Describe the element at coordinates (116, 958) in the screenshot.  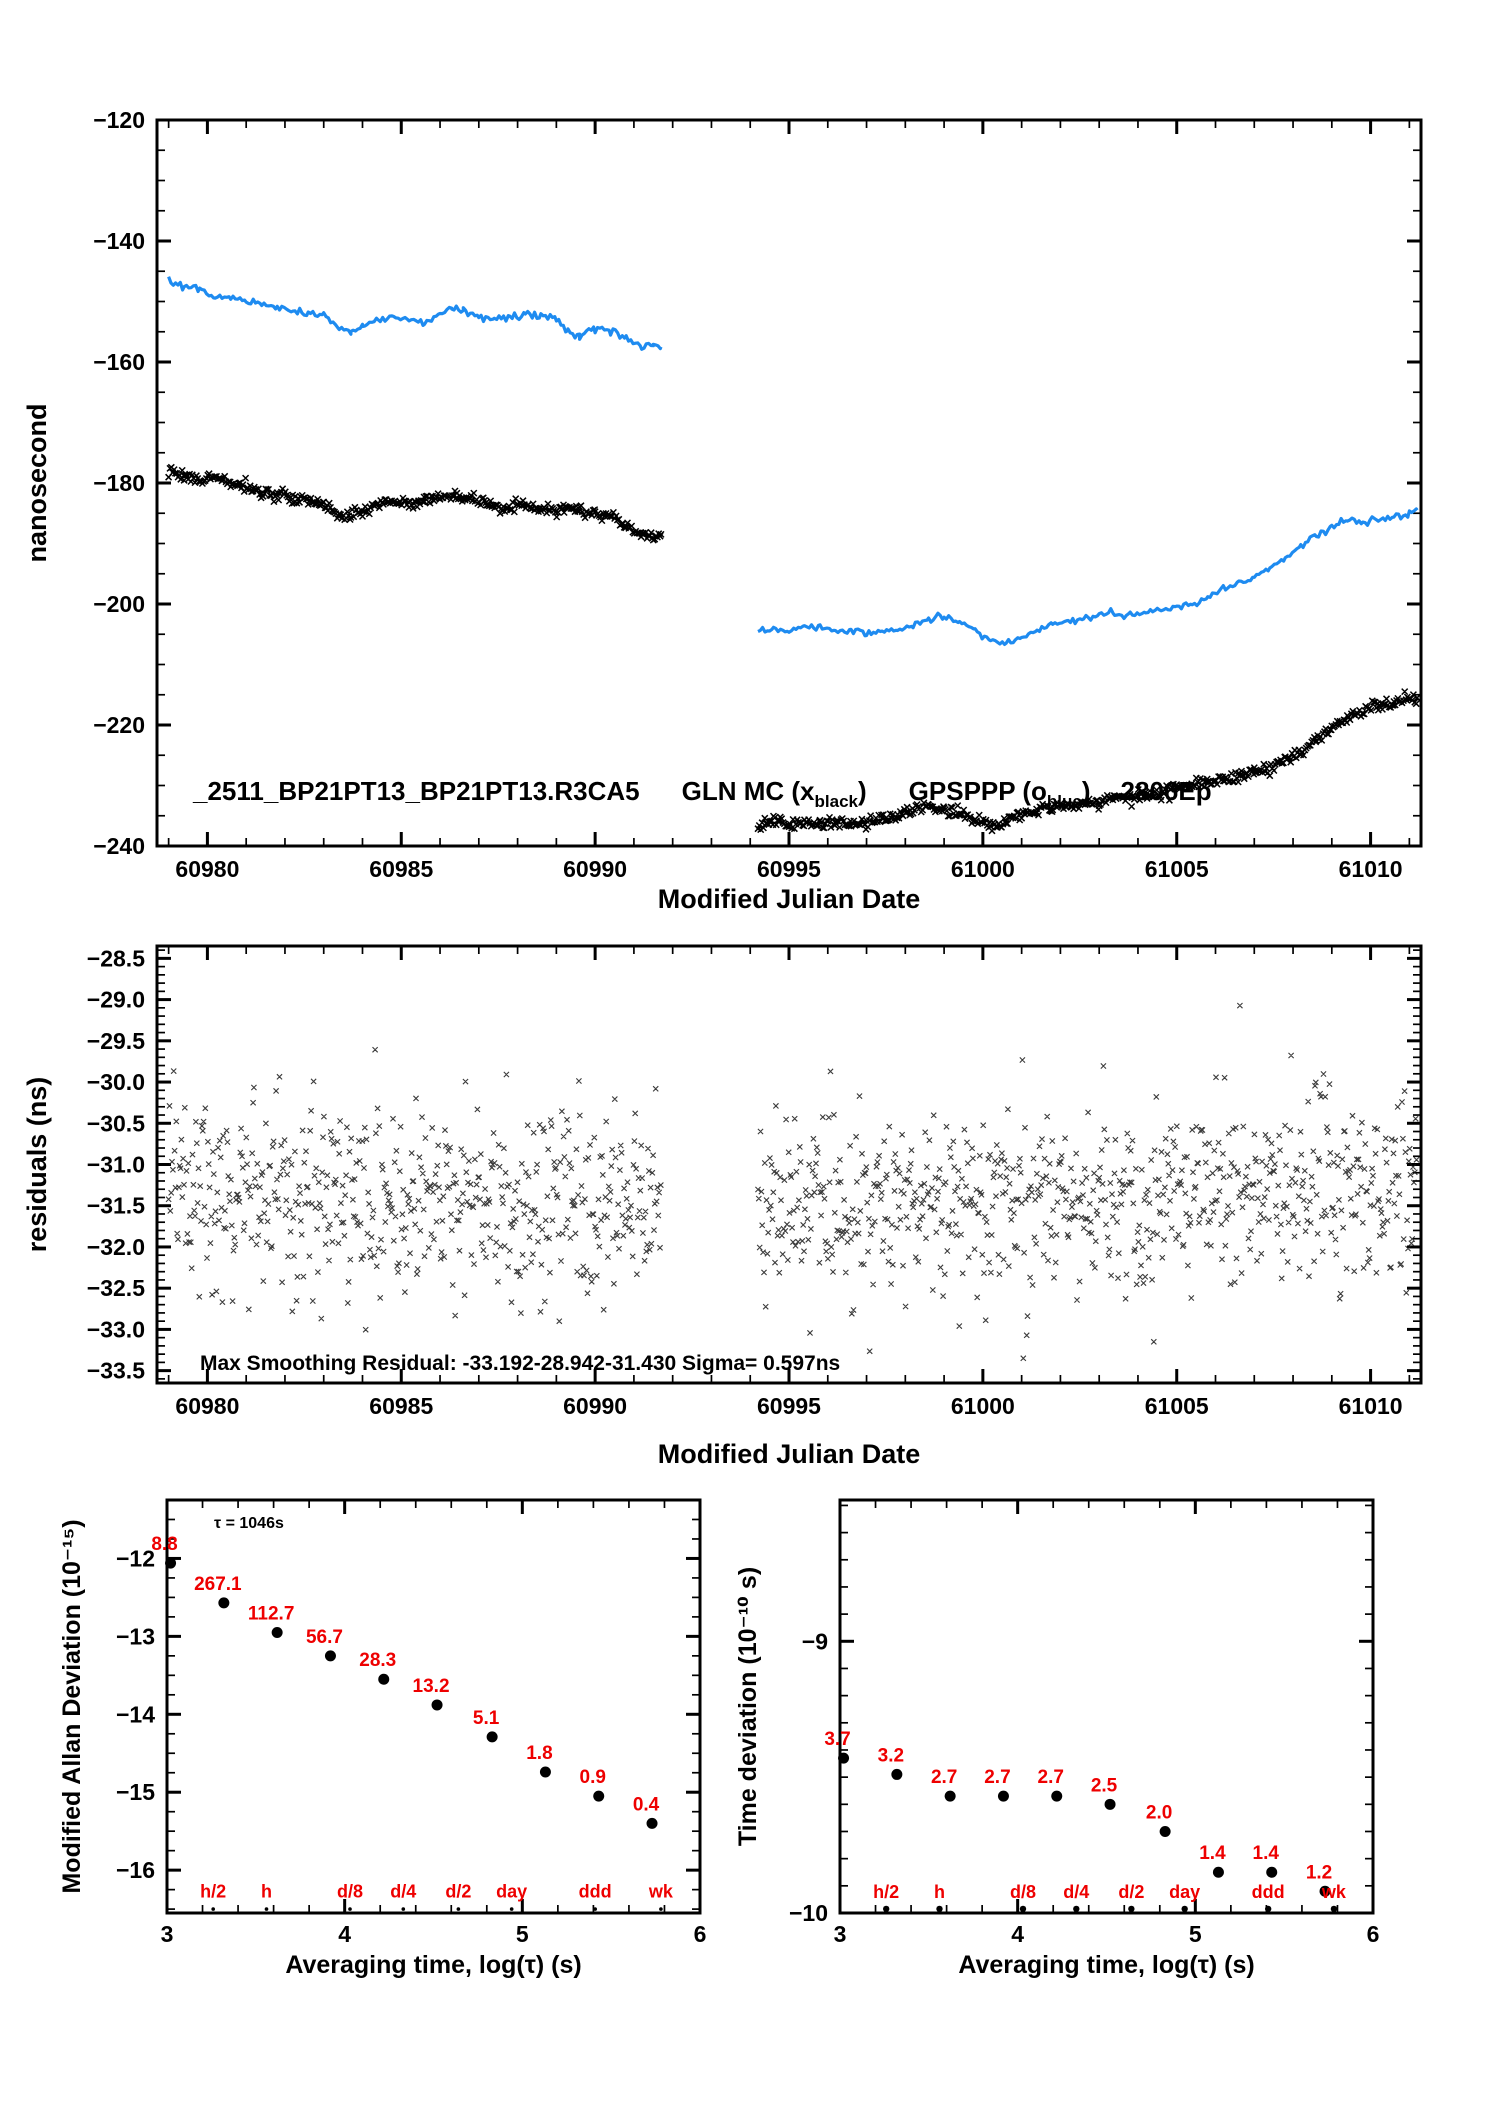
I see `y-tick-label: −28.5` at that location.